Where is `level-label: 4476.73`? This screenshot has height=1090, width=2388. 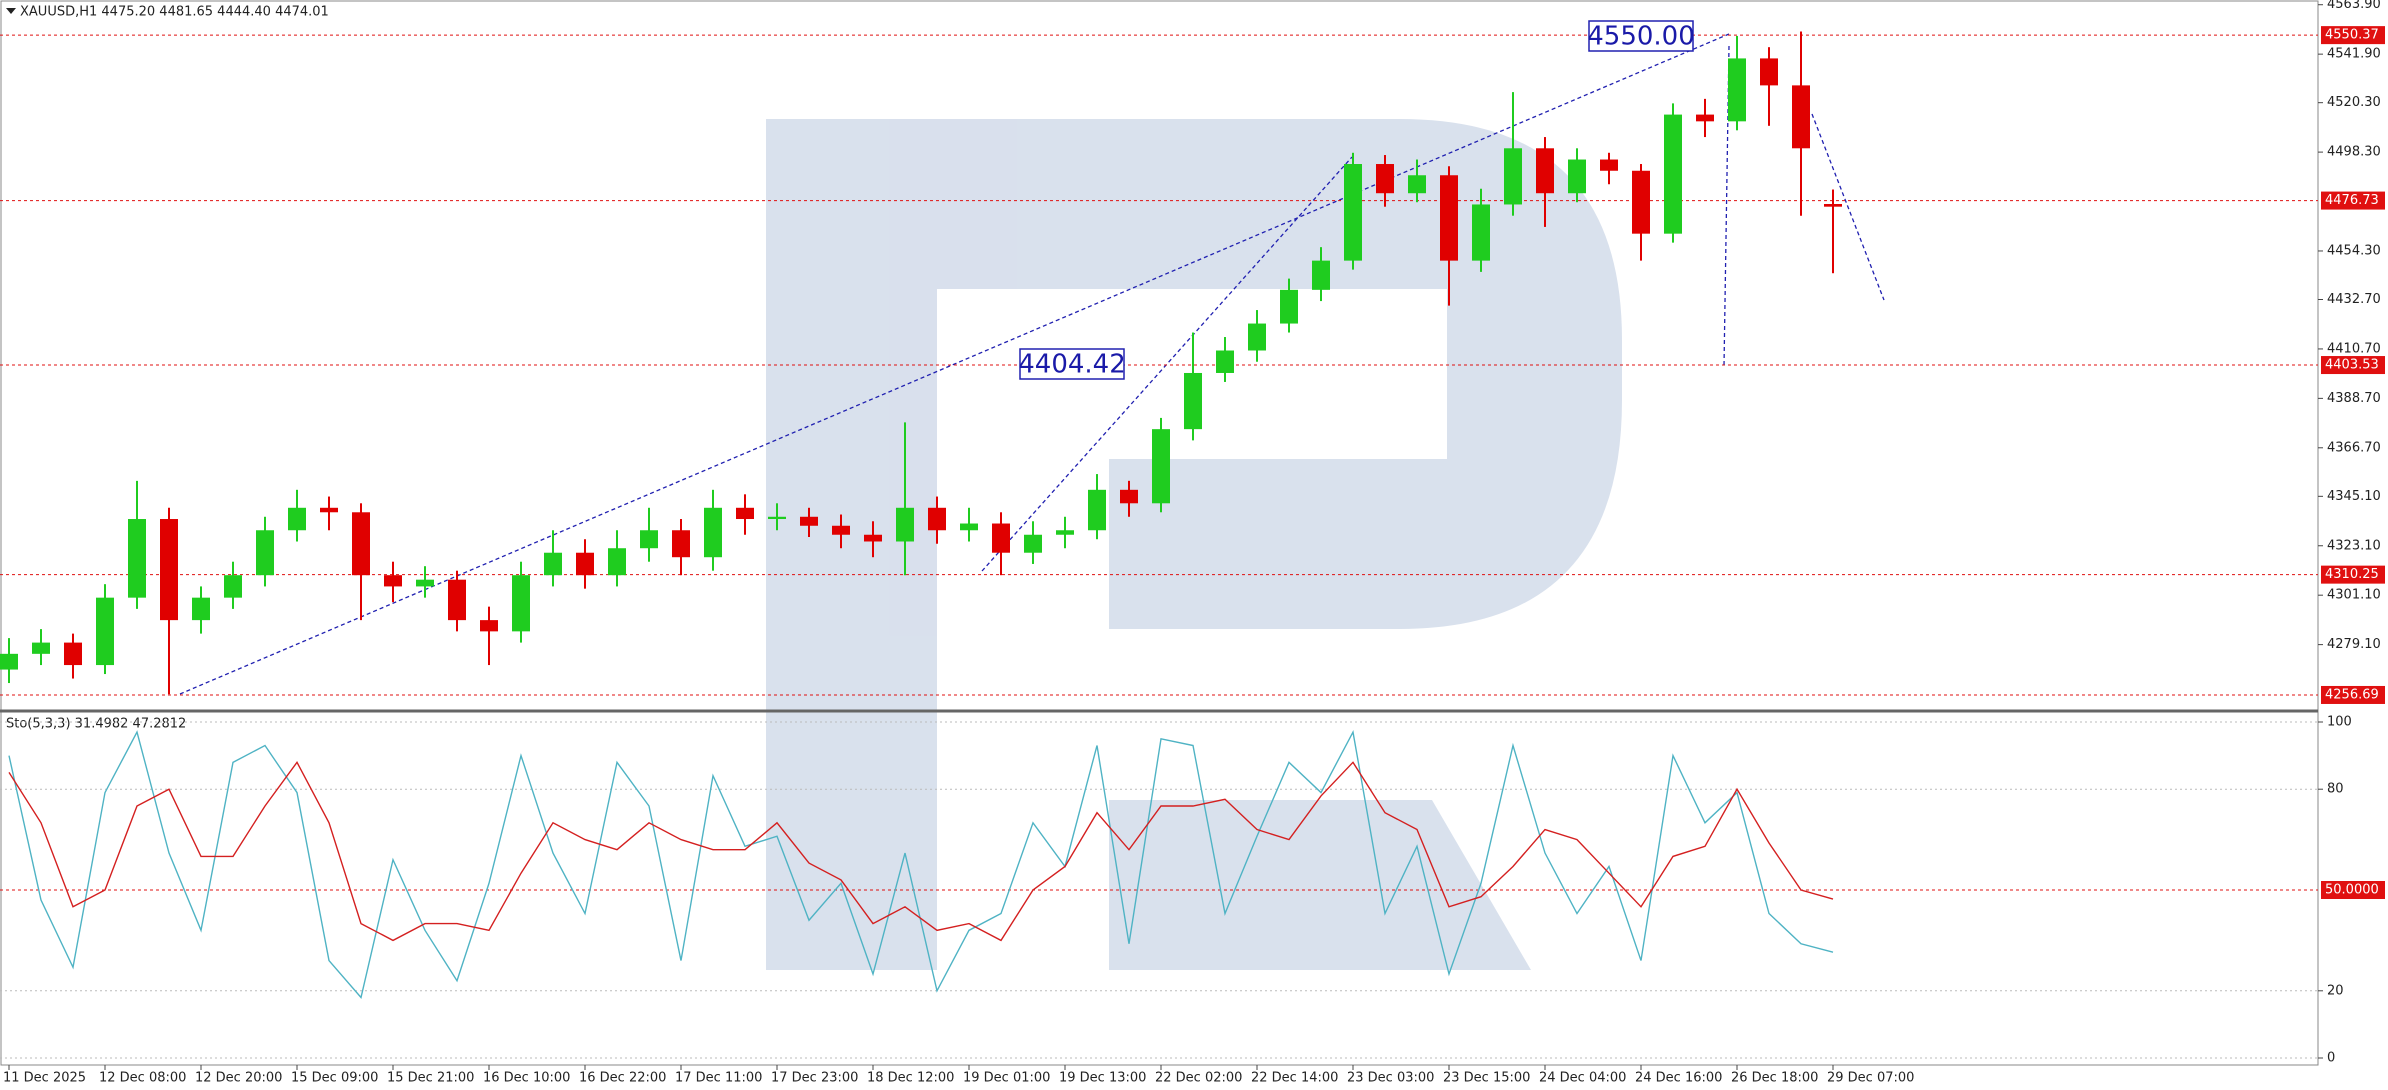 level-label: 4476.73 is located at coordinates (2352, 200).